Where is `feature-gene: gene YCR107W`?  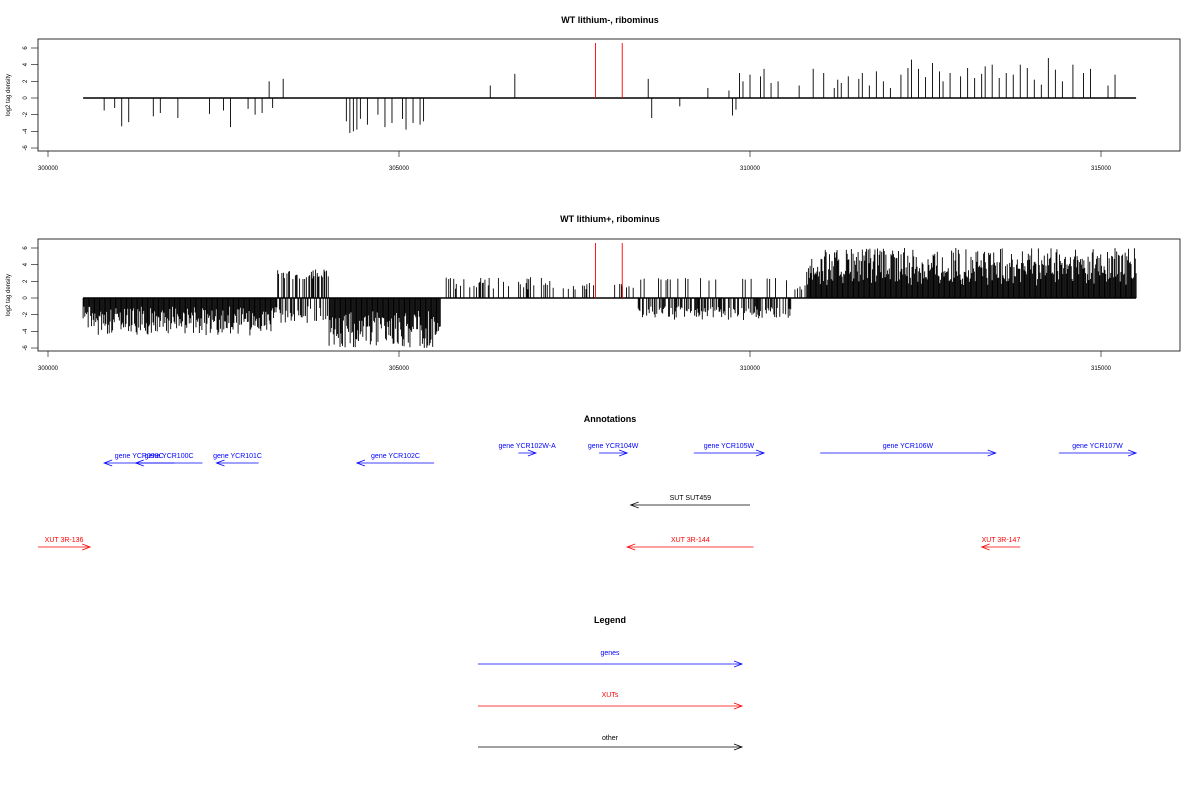 feature-gene: gene YCR107W is located at coordinates (1098, 450).